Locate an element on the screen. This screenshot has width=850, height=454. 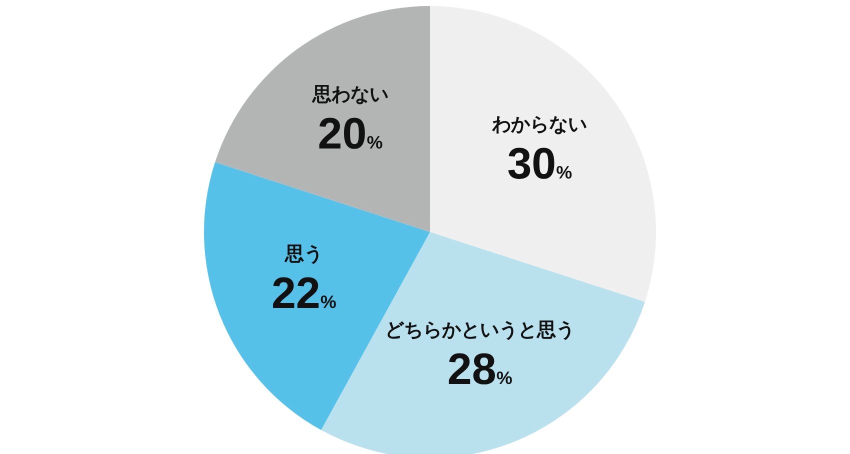
slice-label: 思う is located at coordinates (303, 253).